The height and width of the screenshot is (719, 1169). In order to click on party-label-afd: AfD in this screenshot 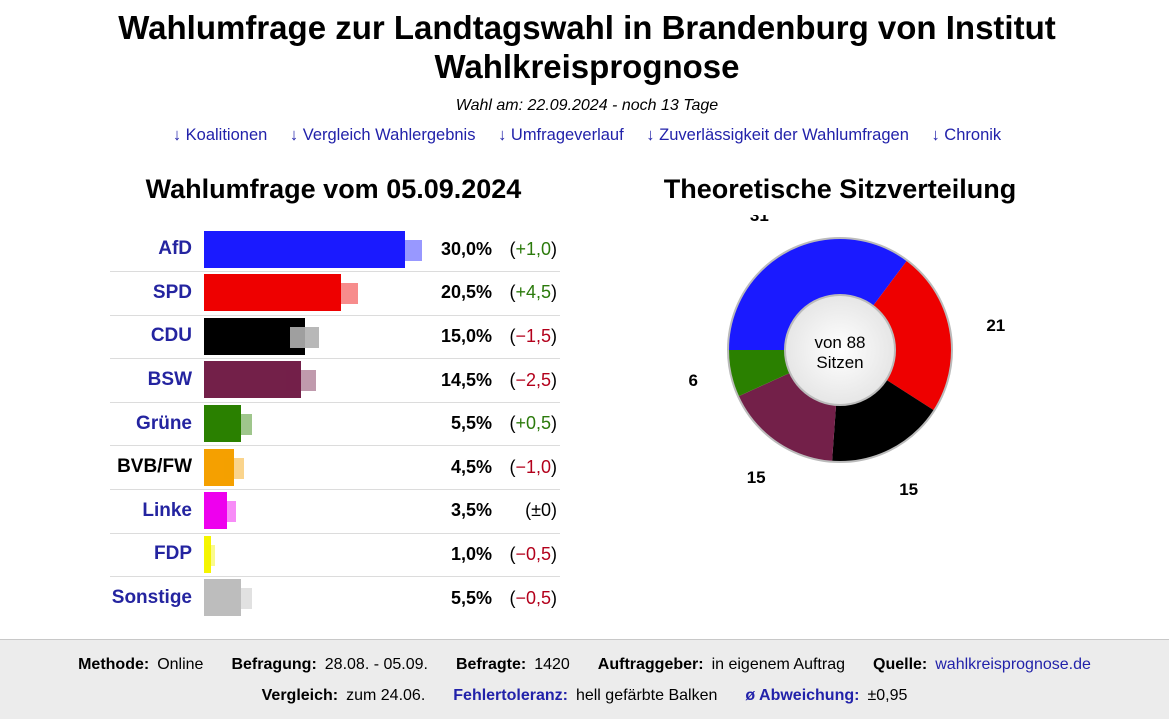, I will do `click(175, 249)`.